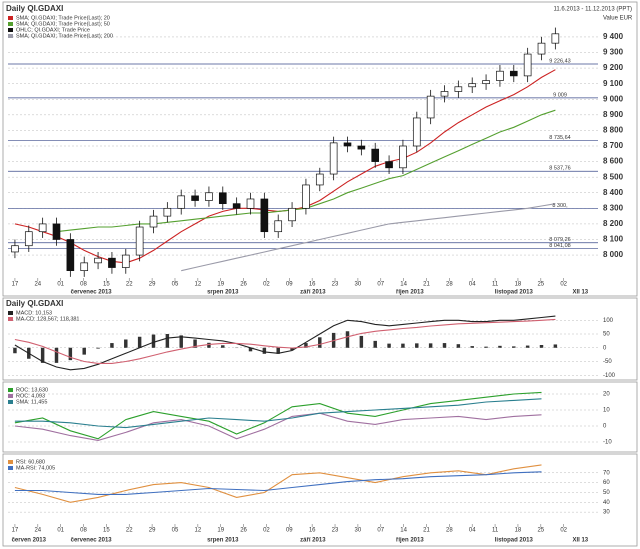 The height and width of the screenshot is (549, 640). I want to click on x-tick-label: 15, so click(106, 285).